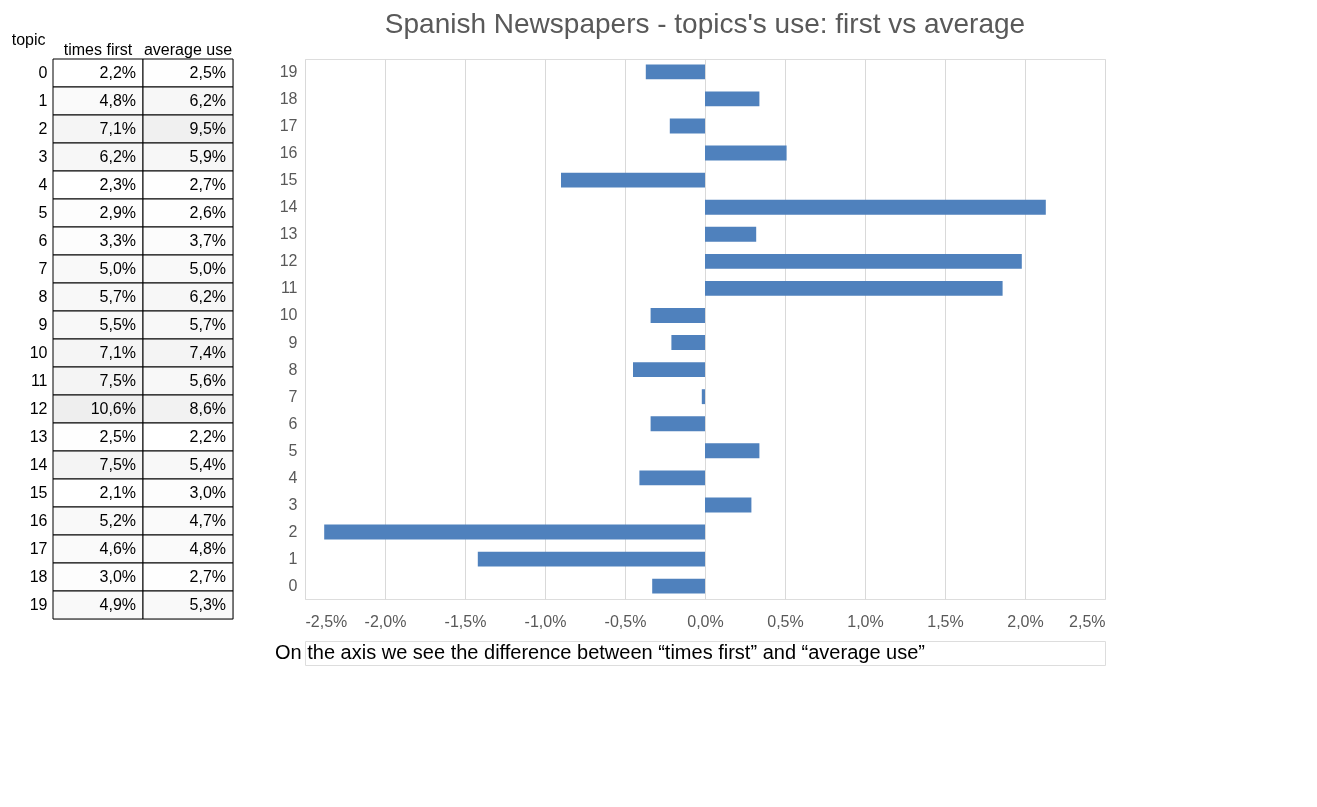 This screenshot has height=807, width=1317. What do you see at coordinates (288, 207) in the screenshot?
I see `y-tick-label: 14` at bounding box center [288, 207].